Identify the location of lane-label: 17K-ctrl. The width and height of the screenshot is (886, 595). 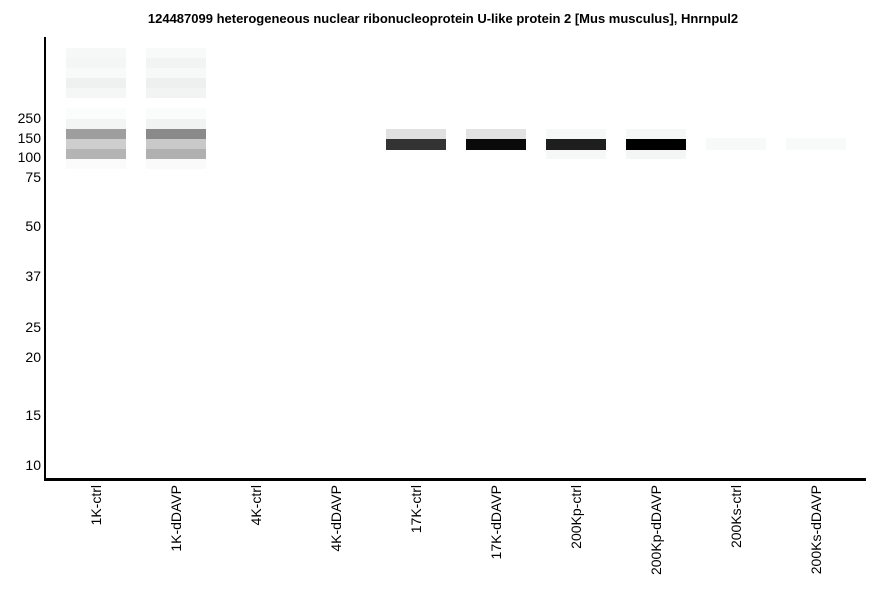
(416, 509).